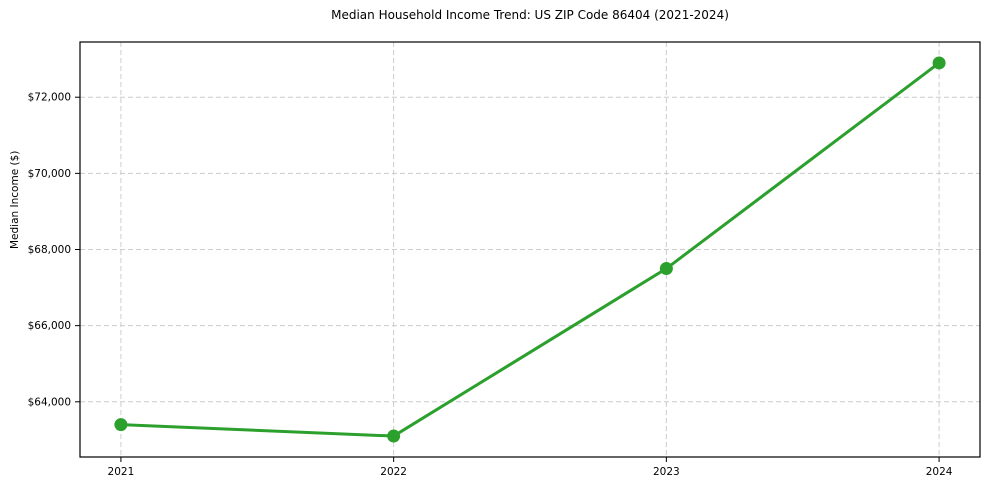 This screenshot has height=490, width=989. I want to click on y-tick-label: $70,000, so click(49, 174).